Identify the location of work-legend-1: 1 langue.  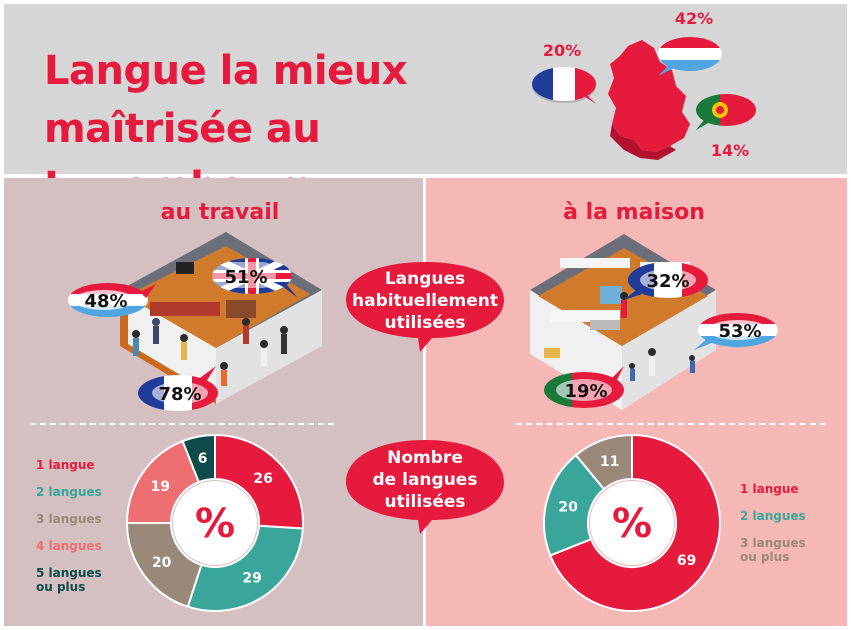
(65, 465).